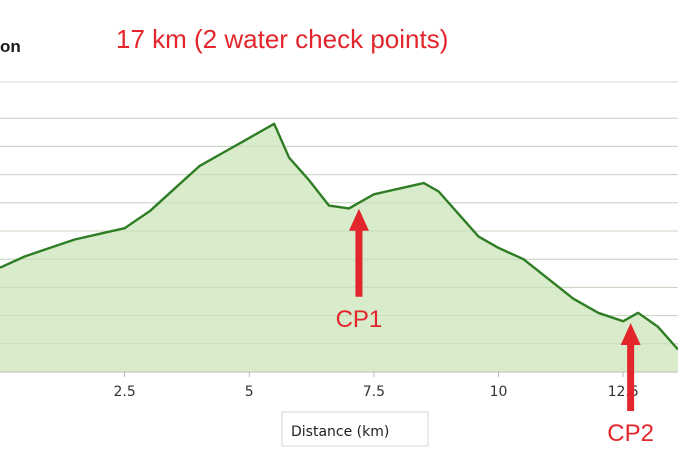 The height and width of the screenshot is (453, 678). What do you see at coordinates (124, 392) in the screenshot?
I see `x-tick-label: 2.5` at bounding box center [124, 392].